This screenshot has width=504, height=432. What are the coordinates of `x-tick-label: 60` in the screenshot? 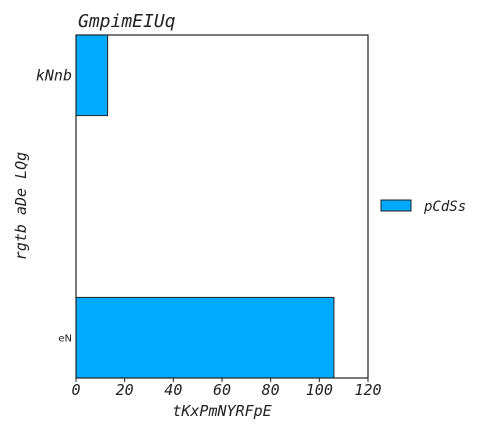 It's located at (222, 390).